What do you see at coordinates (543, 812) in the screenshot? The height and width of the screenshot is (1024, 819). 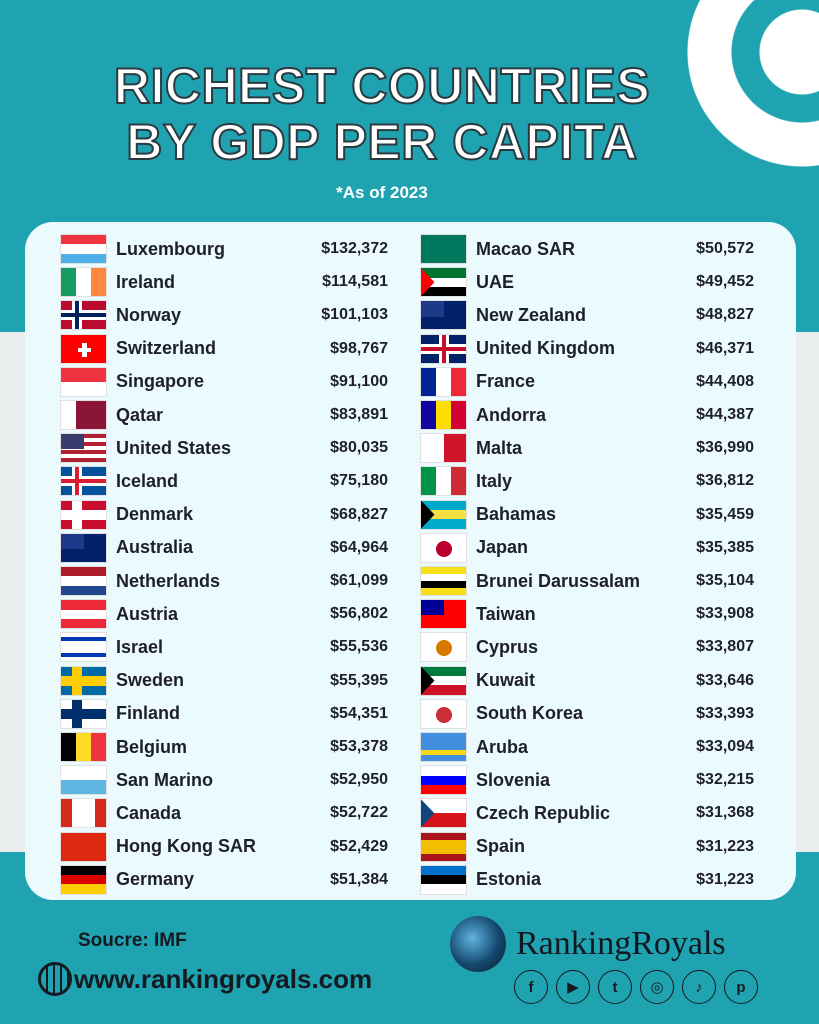 I see `country-name: Czech Republic` at bounding box center [543, 812].